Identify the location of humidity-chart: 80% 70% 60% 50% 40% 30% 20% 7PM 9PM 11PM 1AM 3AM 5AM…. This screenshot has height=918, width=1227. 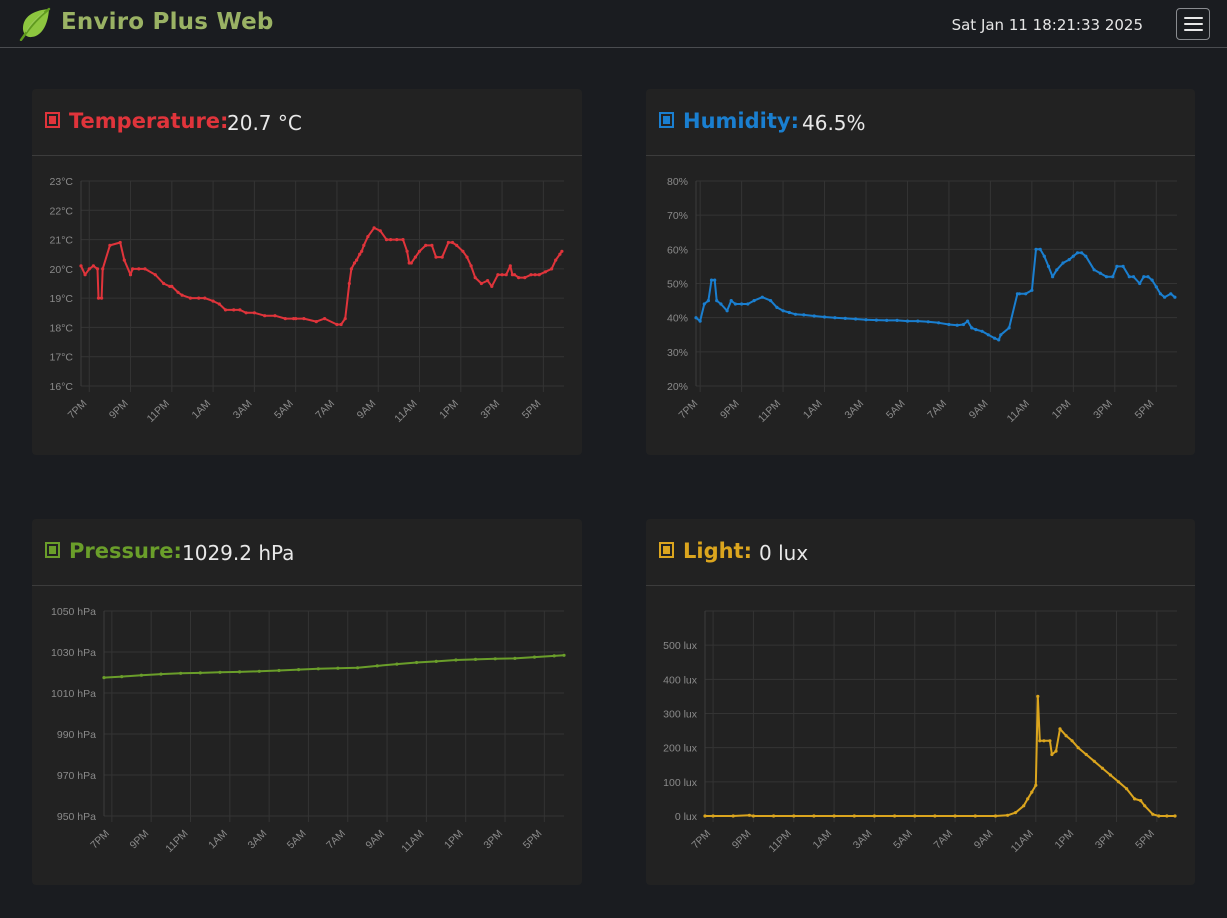
(920, 305).